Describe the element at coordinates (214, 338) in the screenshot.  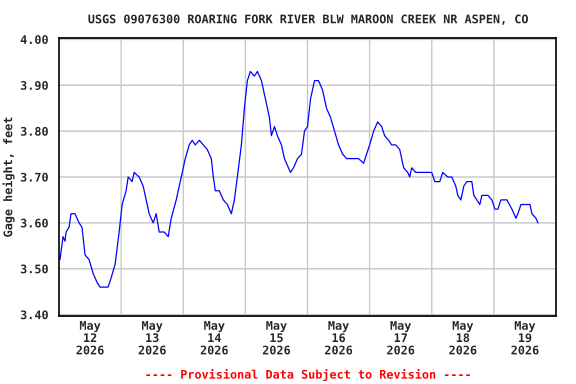
I see `x-tick-label: May 14 2026` at that location.